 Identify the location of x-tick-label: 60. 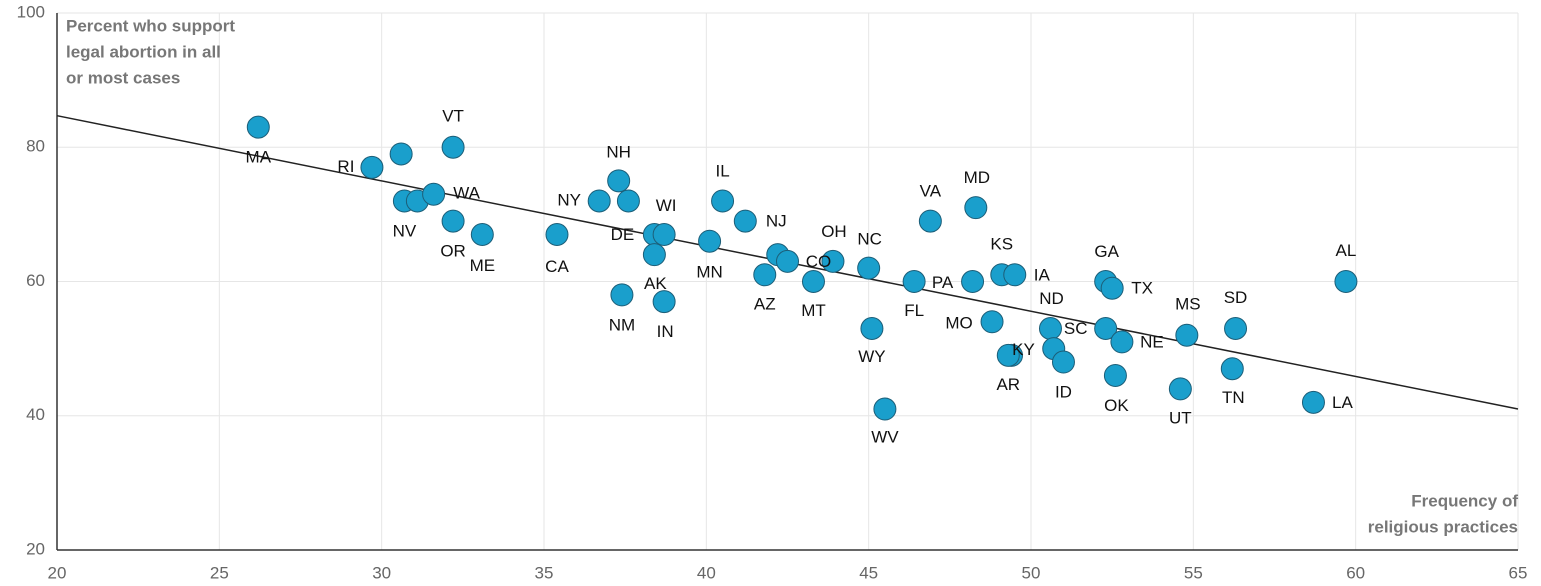
(1355, 572).